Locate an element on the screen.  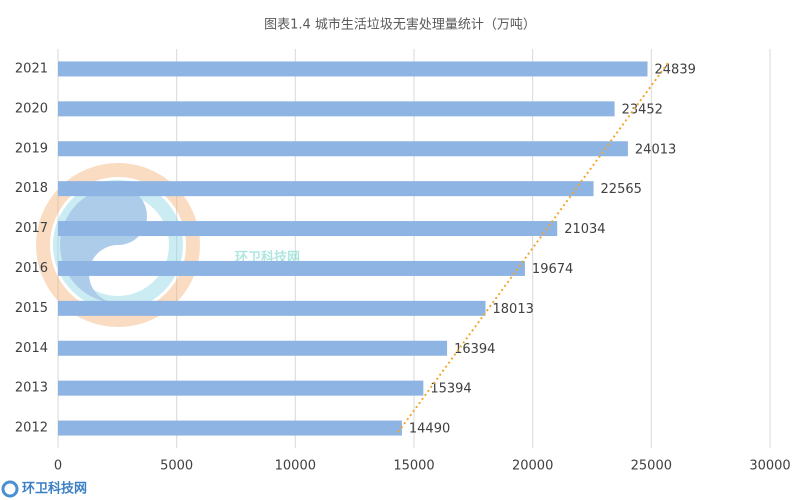
x-tick-label: 0 is located at coordinates (58, 466).